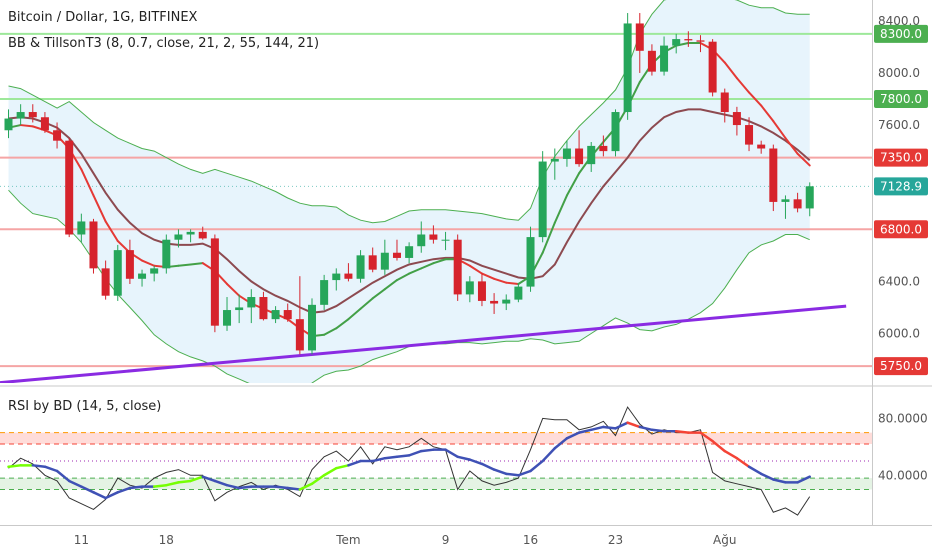 This screenshot has height=550, width=932. I want to click on price-badge-label: 7128.9, so click(901, 186).